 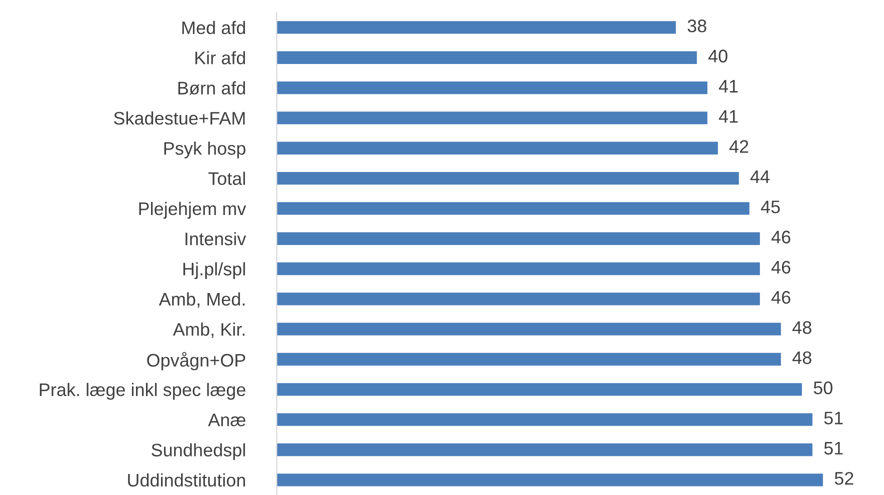 What do you see at coordinates (143, 391) in the screenshot?
I see `y-tick-label: Prak. læge inkl spec læge` at bounding box center [143, 391].